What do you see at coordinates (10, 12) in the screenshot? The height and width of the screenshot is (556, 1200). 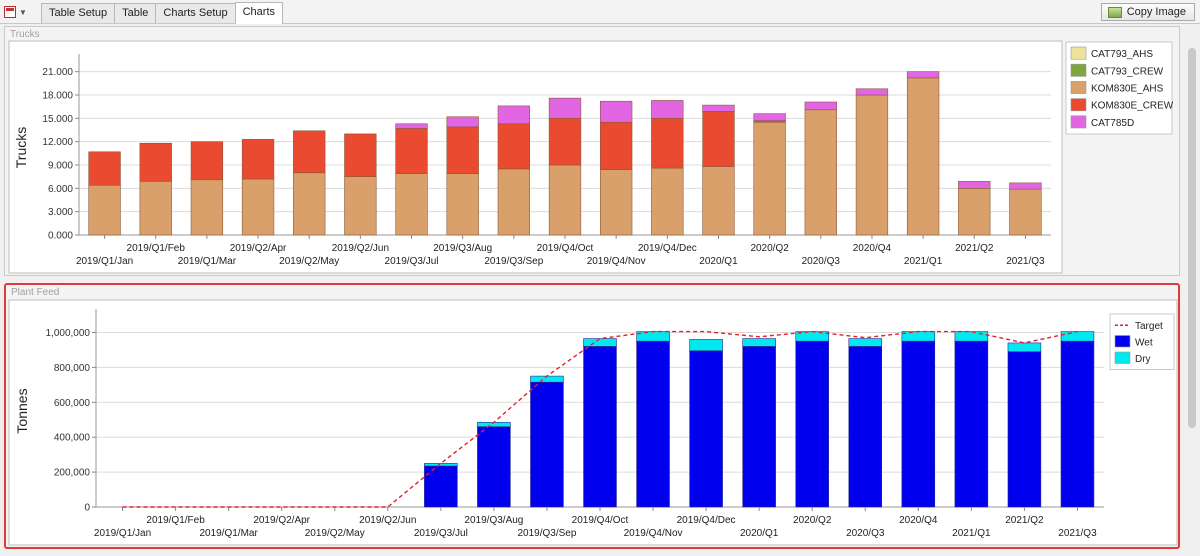 I see `calendar-chart-icon` at bounding box center [10, 12].